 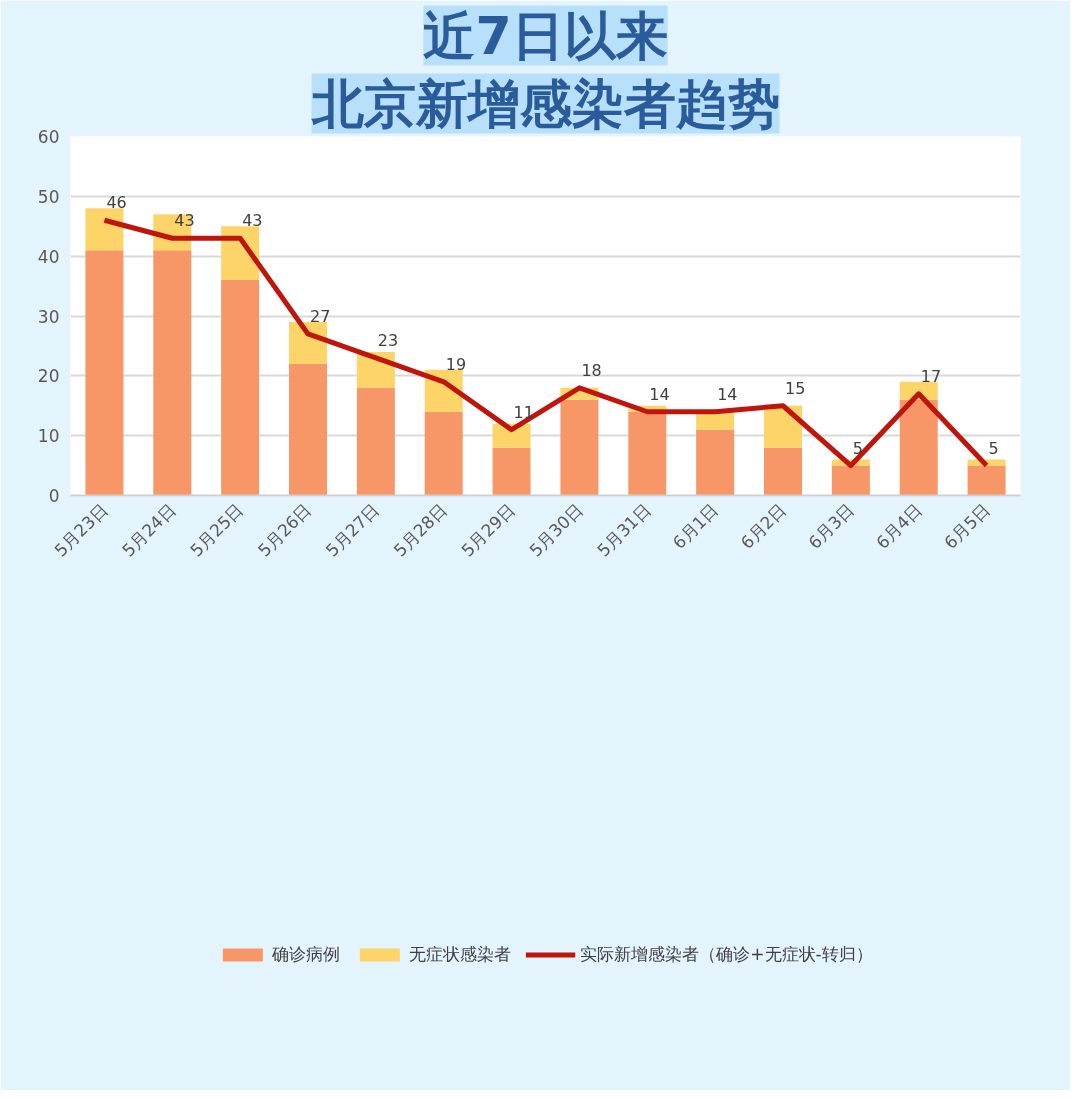 I want to click on data-label: 43, so click(x=252, y=221).